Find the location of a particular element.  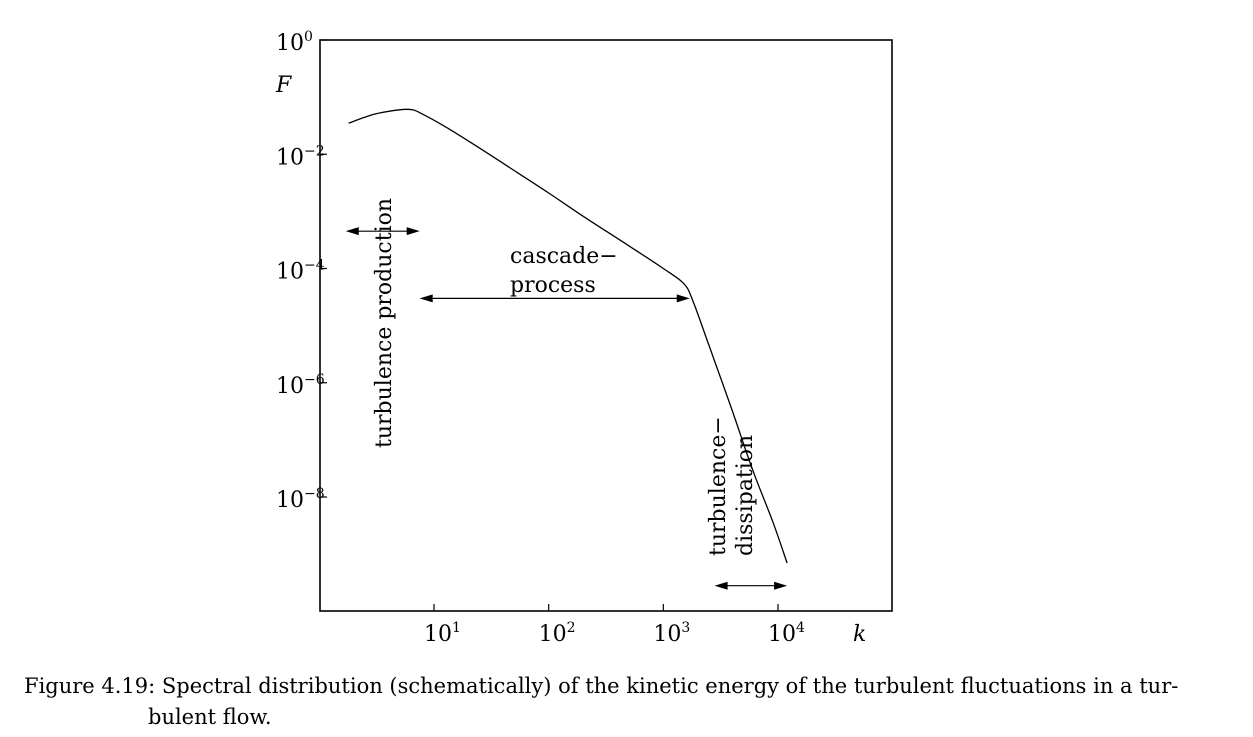

arrow-dissipation is located at coordinates (751, 585).